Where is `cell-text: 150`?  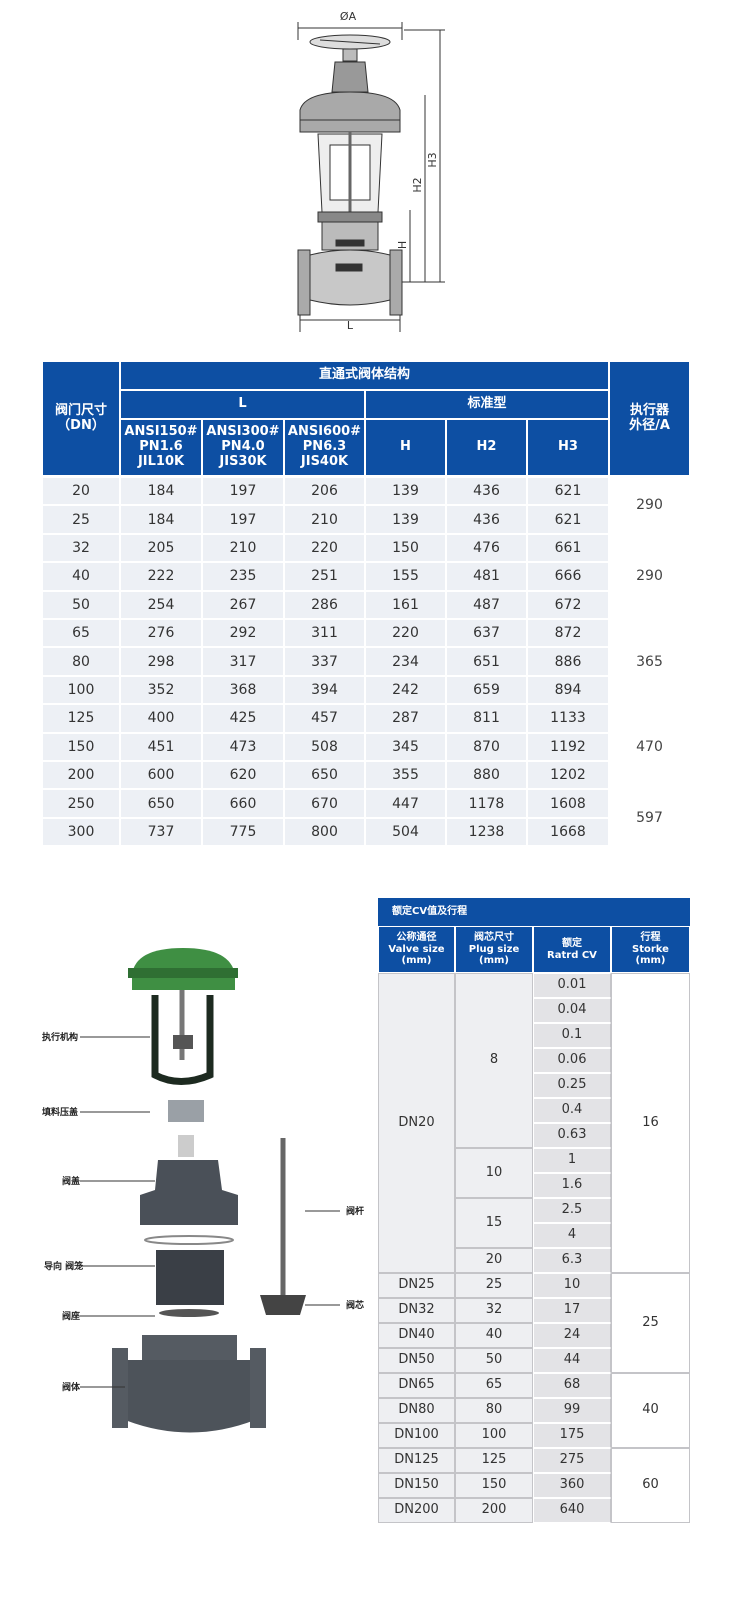 cell-text: 150 is located at coordinates (405, 547).